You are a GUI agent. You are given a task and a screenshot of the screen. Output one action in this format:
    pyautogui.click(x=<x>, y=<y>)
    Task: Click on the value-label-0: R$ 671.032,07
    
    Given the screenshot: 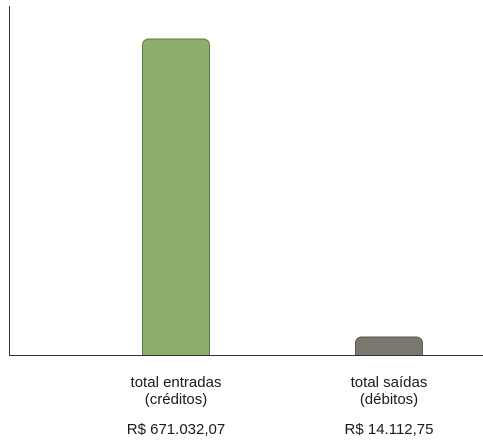 What is the action you would take?
    pyautogui.click(x=176, y=429)
    